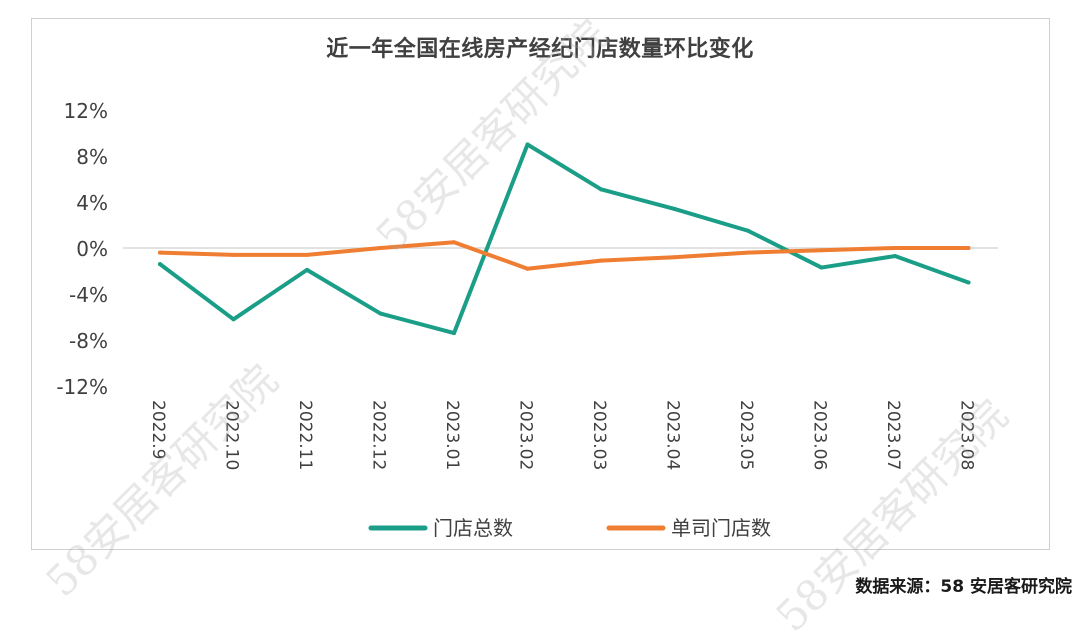  What do you see at coordinates (88, 295) in the screenshot?
I see `y-tick-label: -4%` at bounding box center [88, 295].